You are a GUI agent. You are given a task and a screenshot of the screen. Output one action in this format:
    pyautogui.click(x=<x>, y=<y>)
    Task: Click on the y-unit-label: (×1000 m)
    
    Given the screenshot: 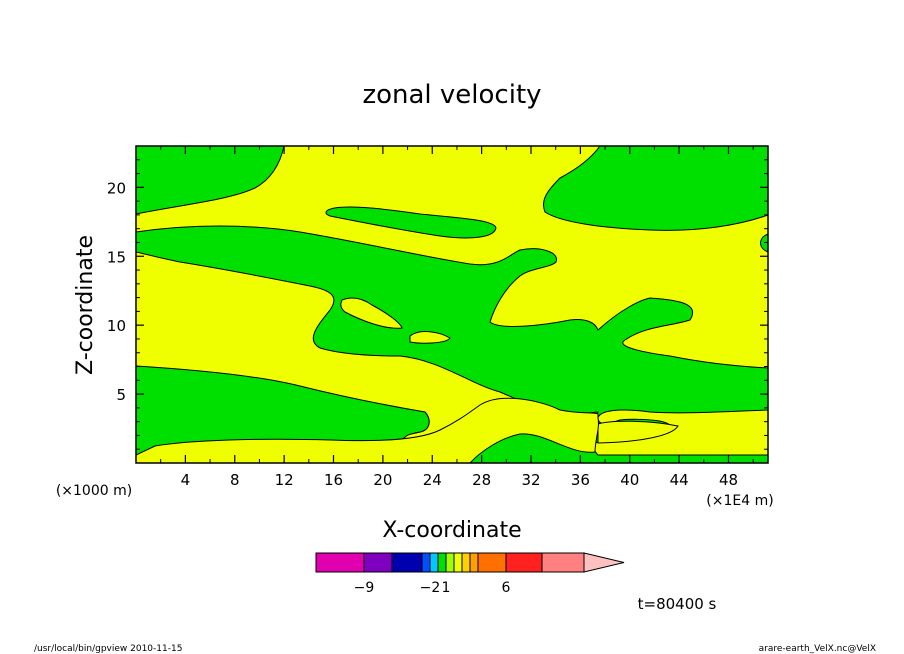 What is the action you would take?
    pyautogui.click(x=94, y=491)
    